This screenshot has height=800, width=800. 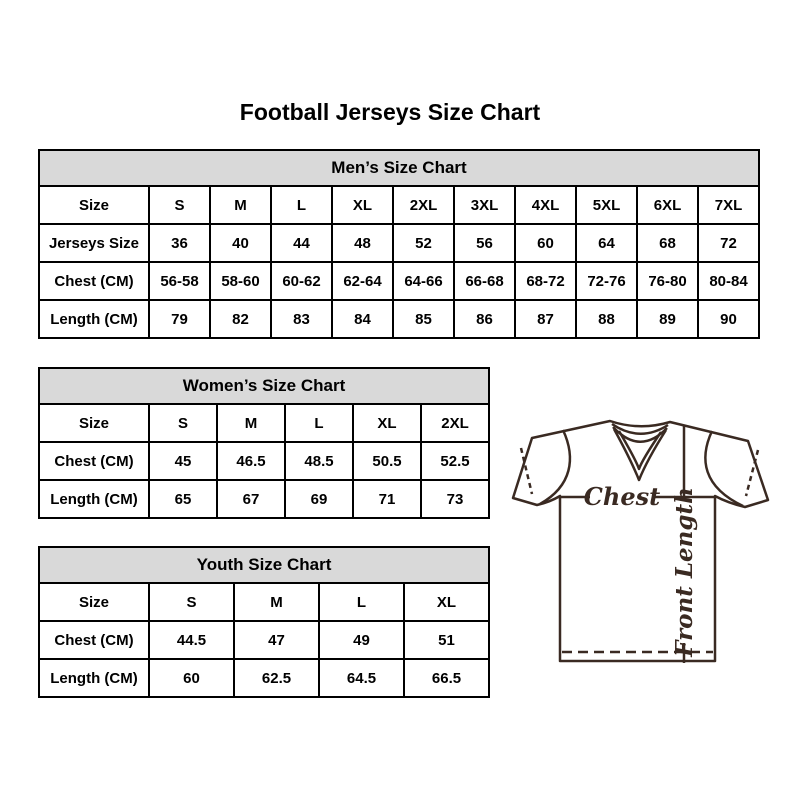 I want to click on table-cell: 36, so click(x=179, y=243).